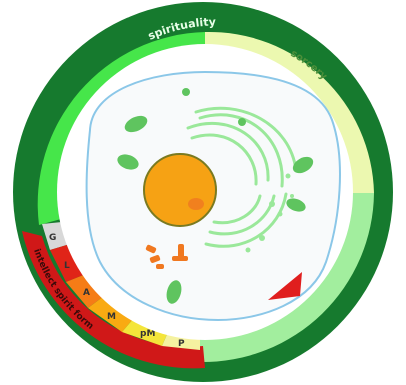 The height and width of the screenshot is (385, 406). I want to click on nucleus, so click(180, 190).